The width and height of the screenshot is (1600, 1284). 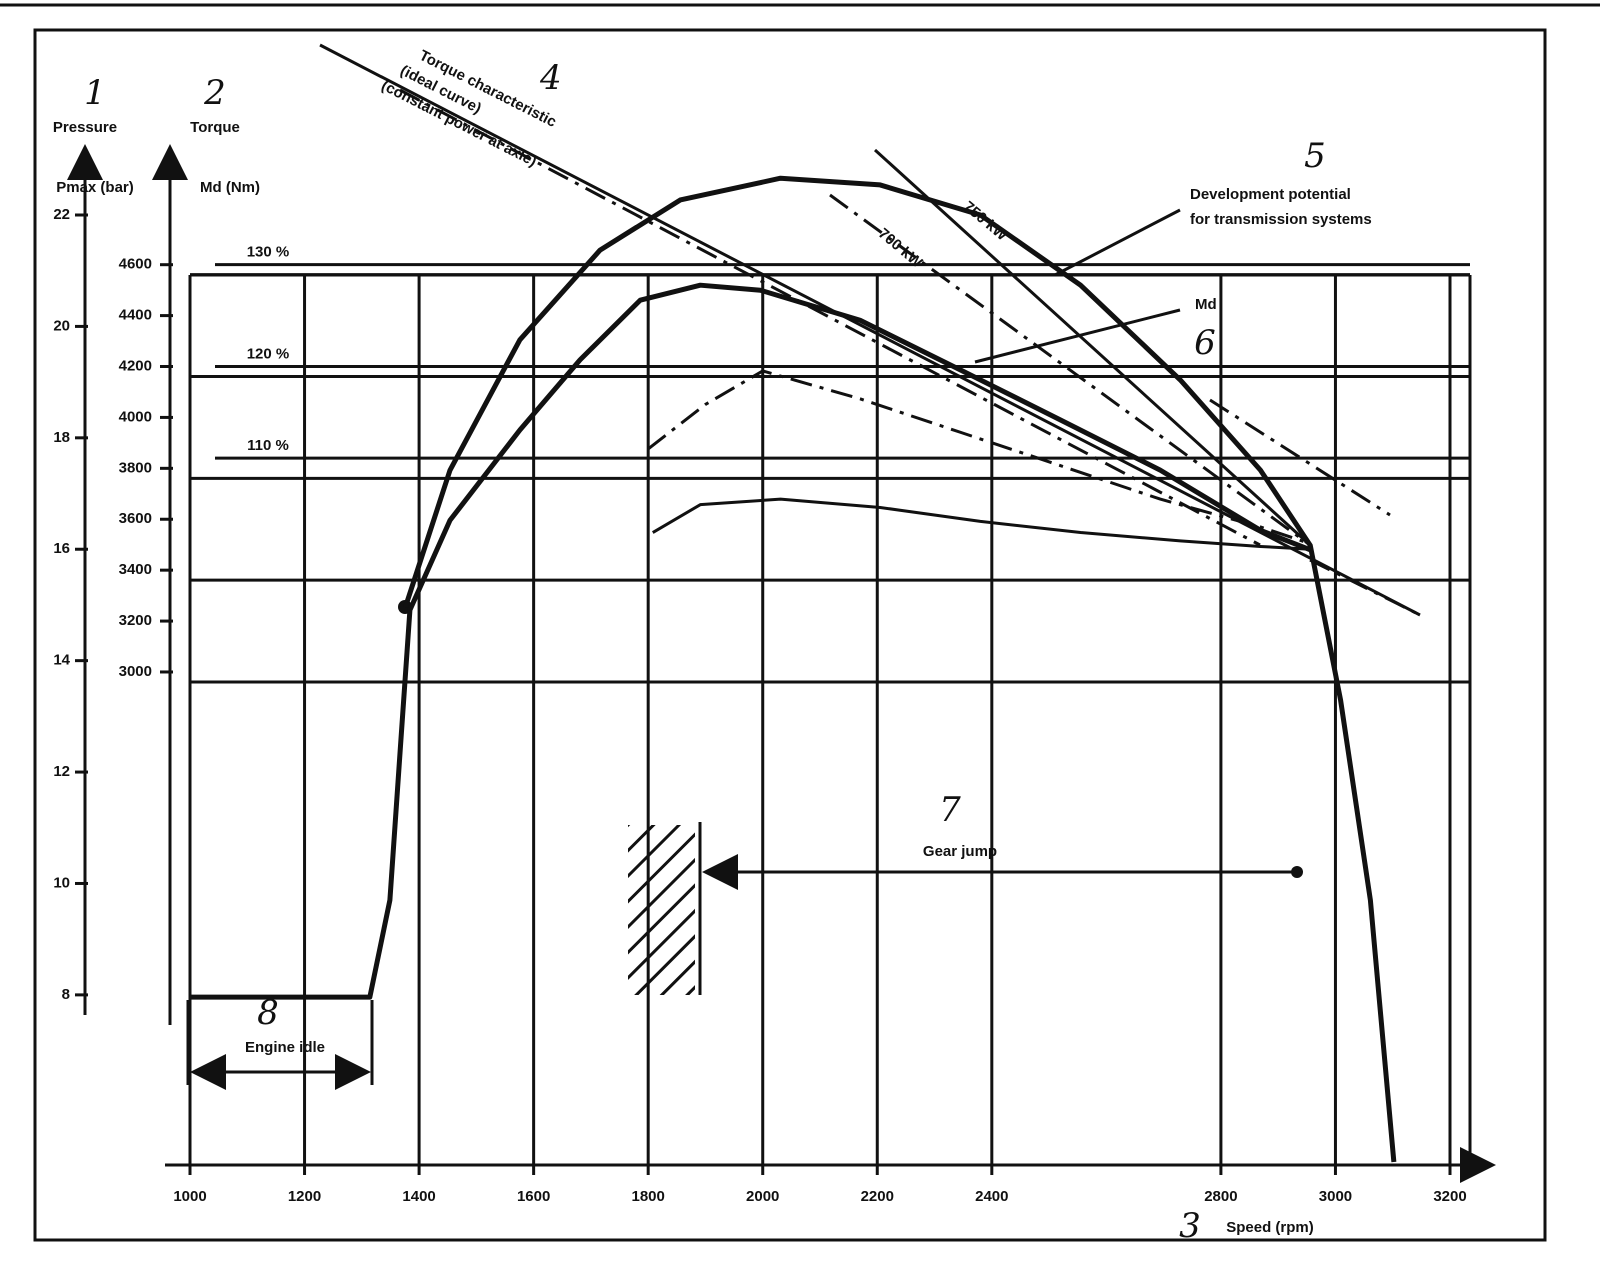 What do you see at coordinates (991, 1196) in the screenshot?
I see `x-tick-label: 2400` at bounding box center [991, 1196].